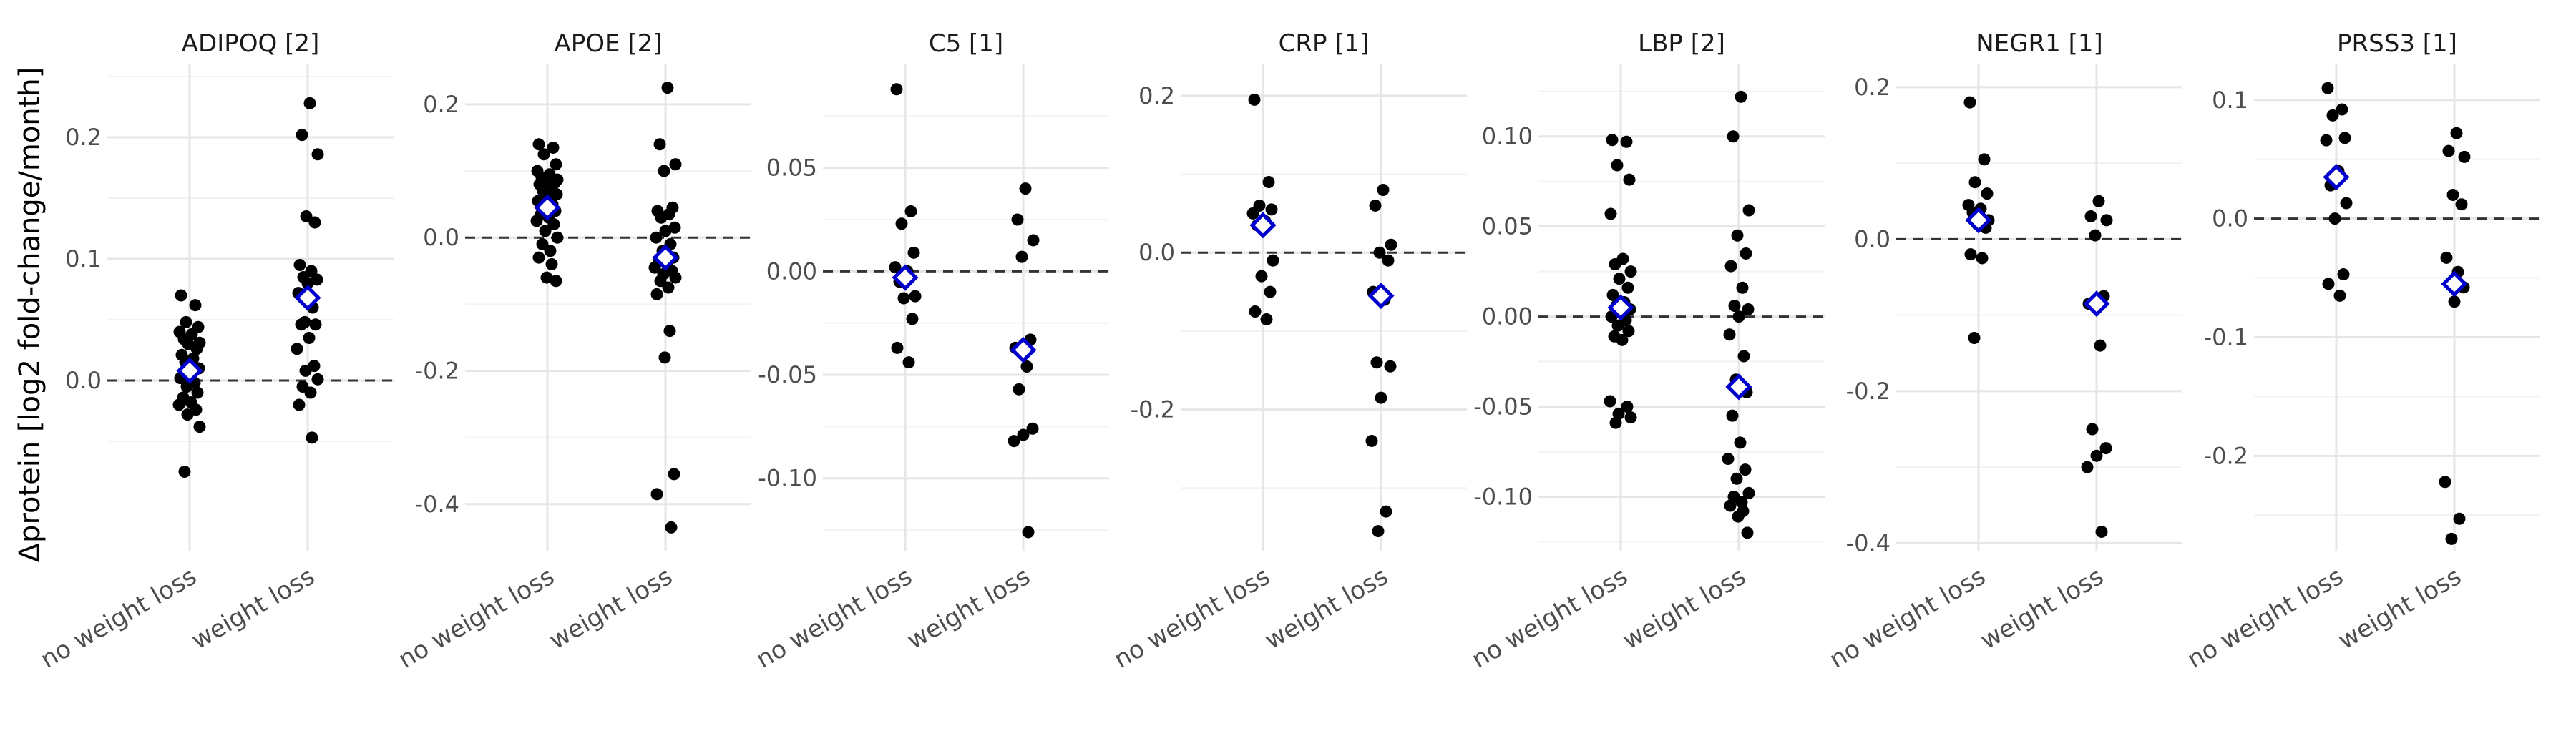 The image size is (2576, 751). Describe the element at coordinates (788, 478) in the screenshot. I see `y-tick-label: -0.10` at that location.